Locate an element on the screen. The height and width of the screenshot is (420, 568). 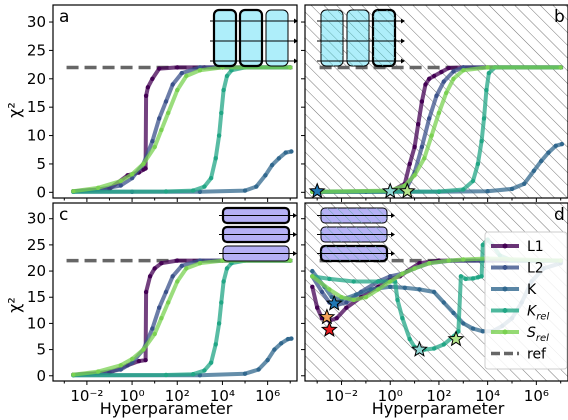
x-tick-label: 10⁴ is located at coordinates (487, 396).